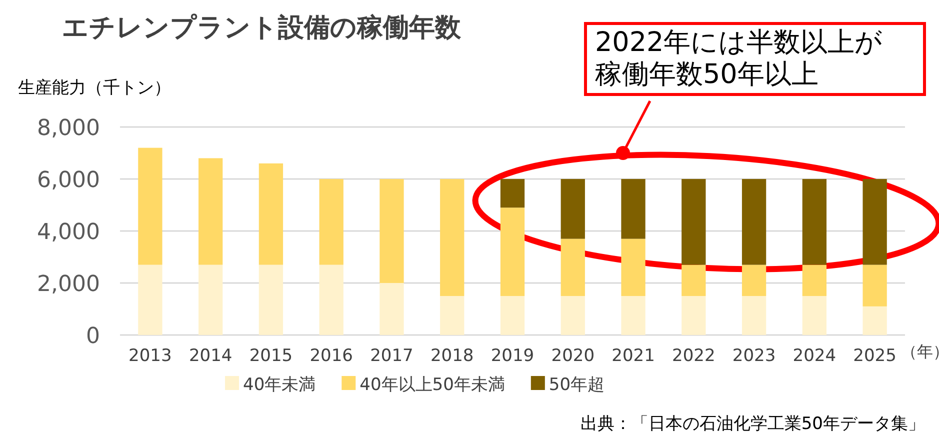  I want to click on y-tick-label: 0, so click(93, 336).